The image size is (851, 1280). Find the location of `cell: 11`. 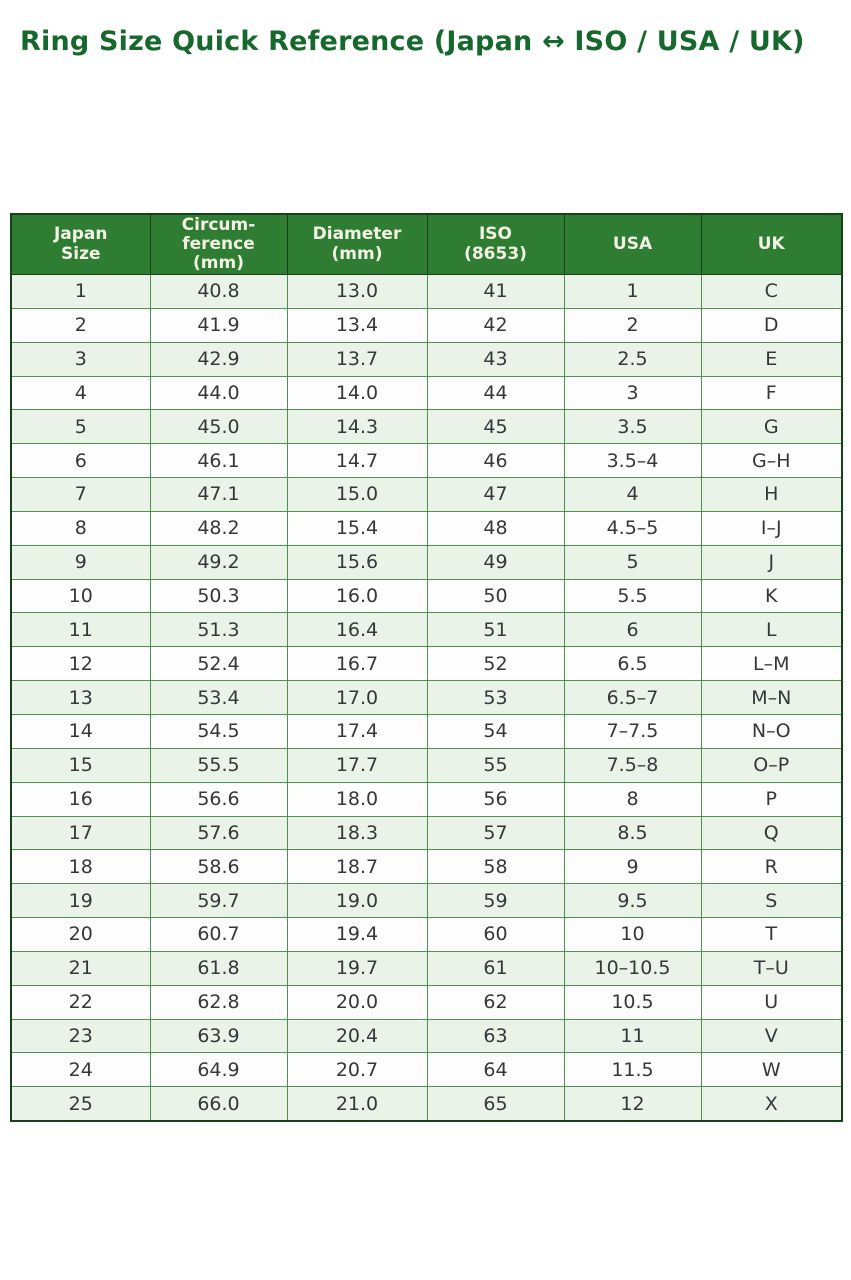

cell: 11 is located at coordinates (632, 1036).